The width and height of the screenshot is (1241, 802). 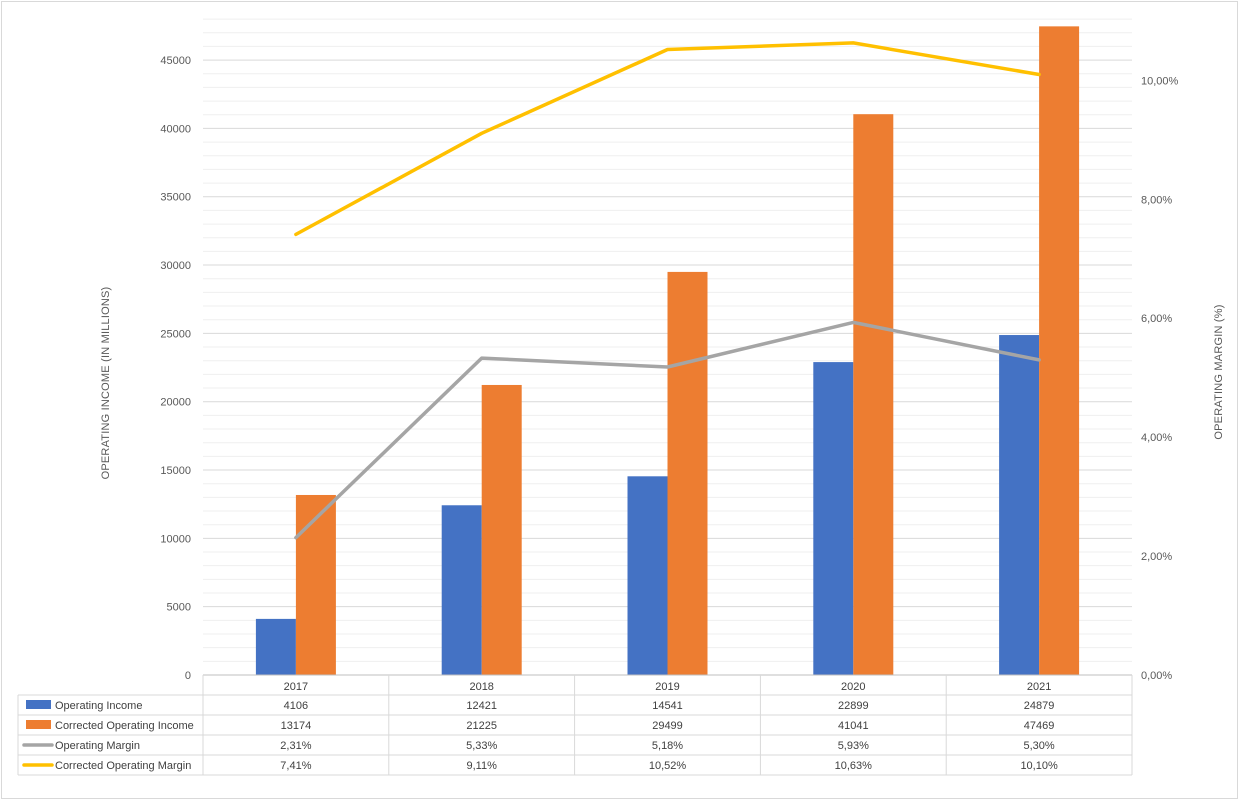 I want to click on table-cell-value: 41041, so click(x=853, y=726).